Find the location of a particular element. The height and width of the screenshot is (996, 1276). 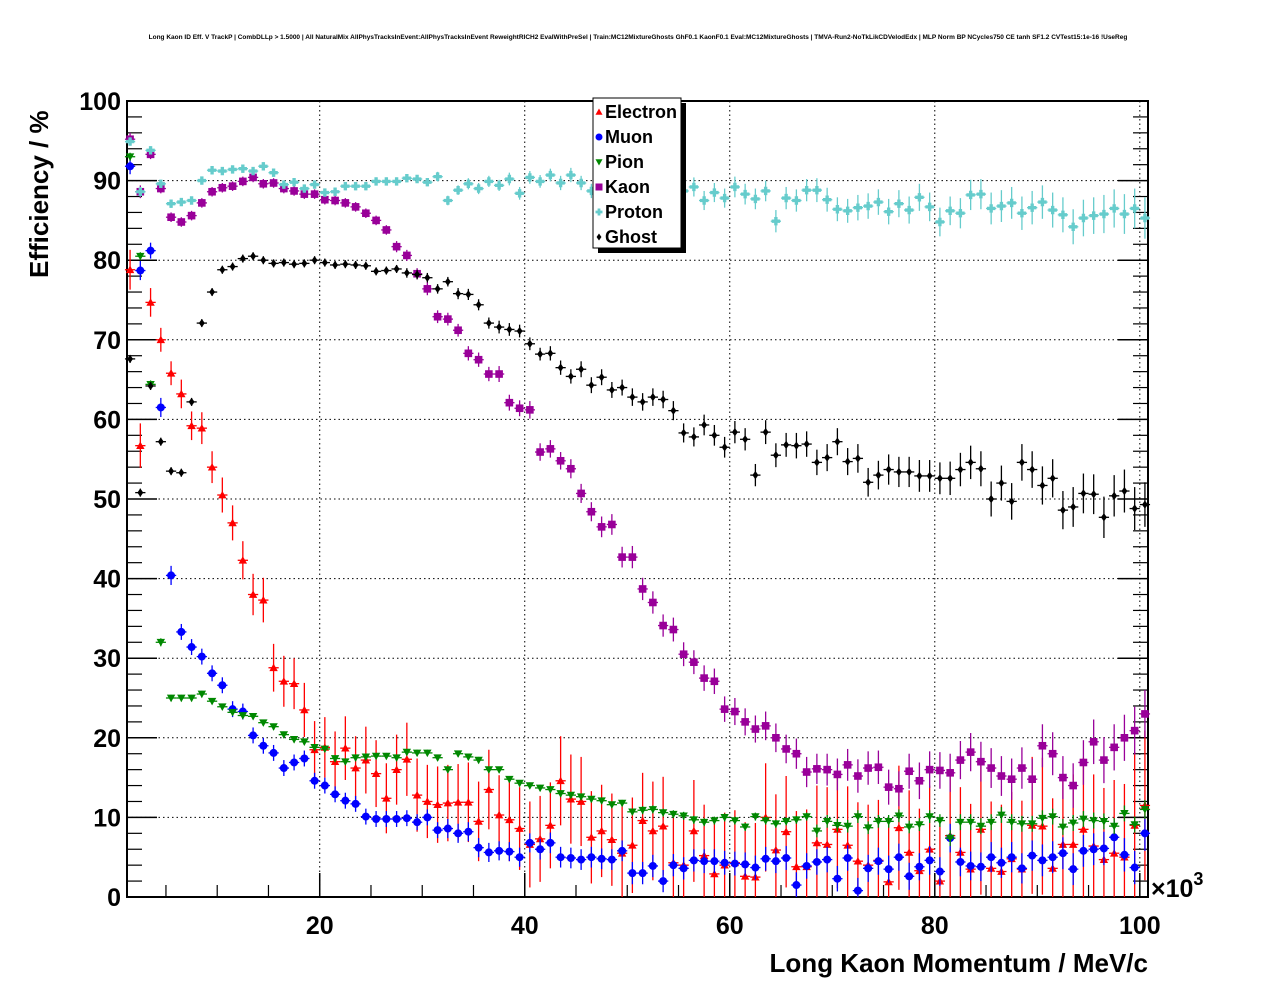

legend-label: Ghost is located at coordinates (631, 237).